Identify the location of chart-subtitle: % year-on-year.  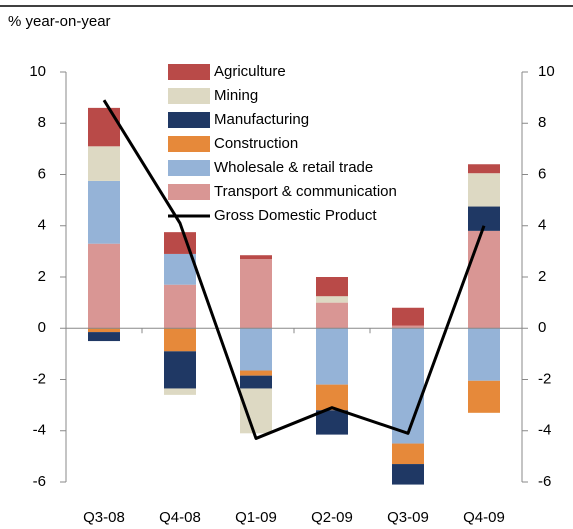
(59, 21).